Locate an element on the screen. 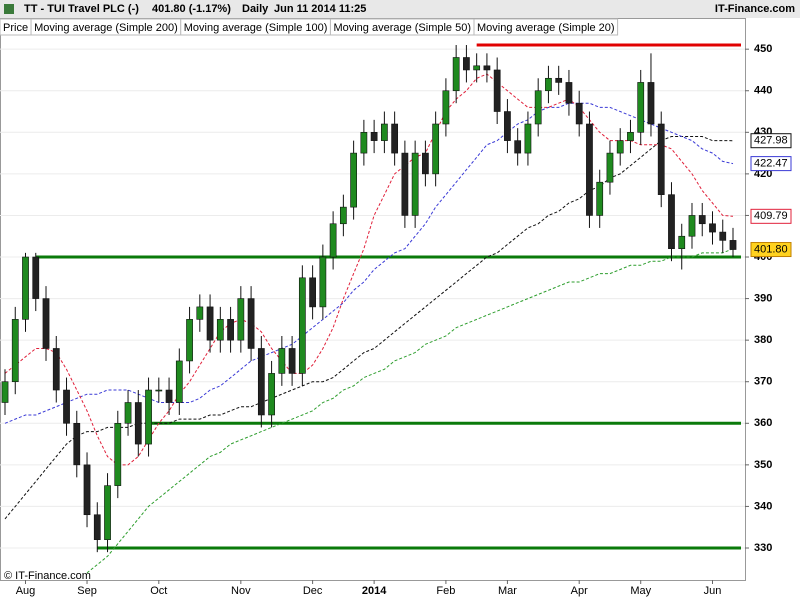 The width and height of the screenshot is (800, 600). legend-label: Moving average (Simple 100) is located at coordinates (256, 28).